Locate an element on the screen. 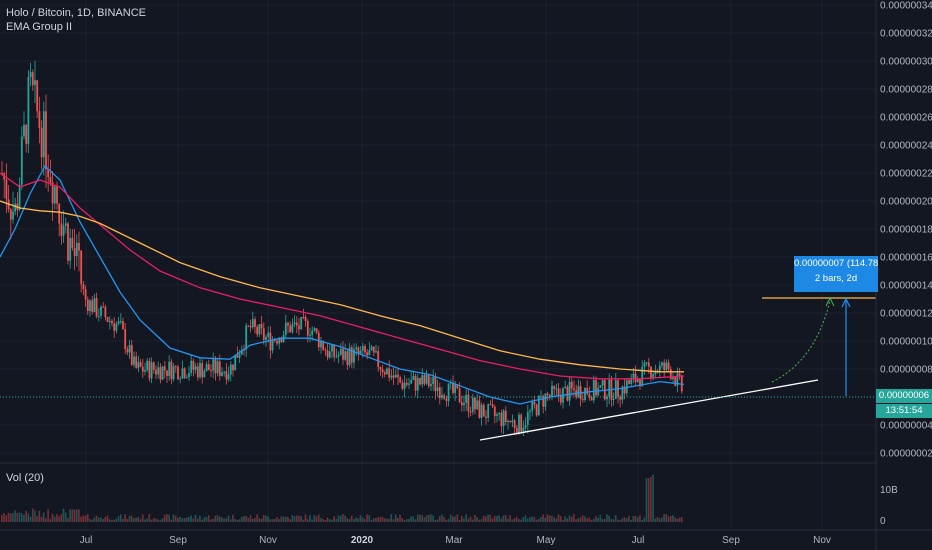 The image size is (932, 550). measure-line1: 0.00000007 (114.78%) is located at coordinates (836, 263).